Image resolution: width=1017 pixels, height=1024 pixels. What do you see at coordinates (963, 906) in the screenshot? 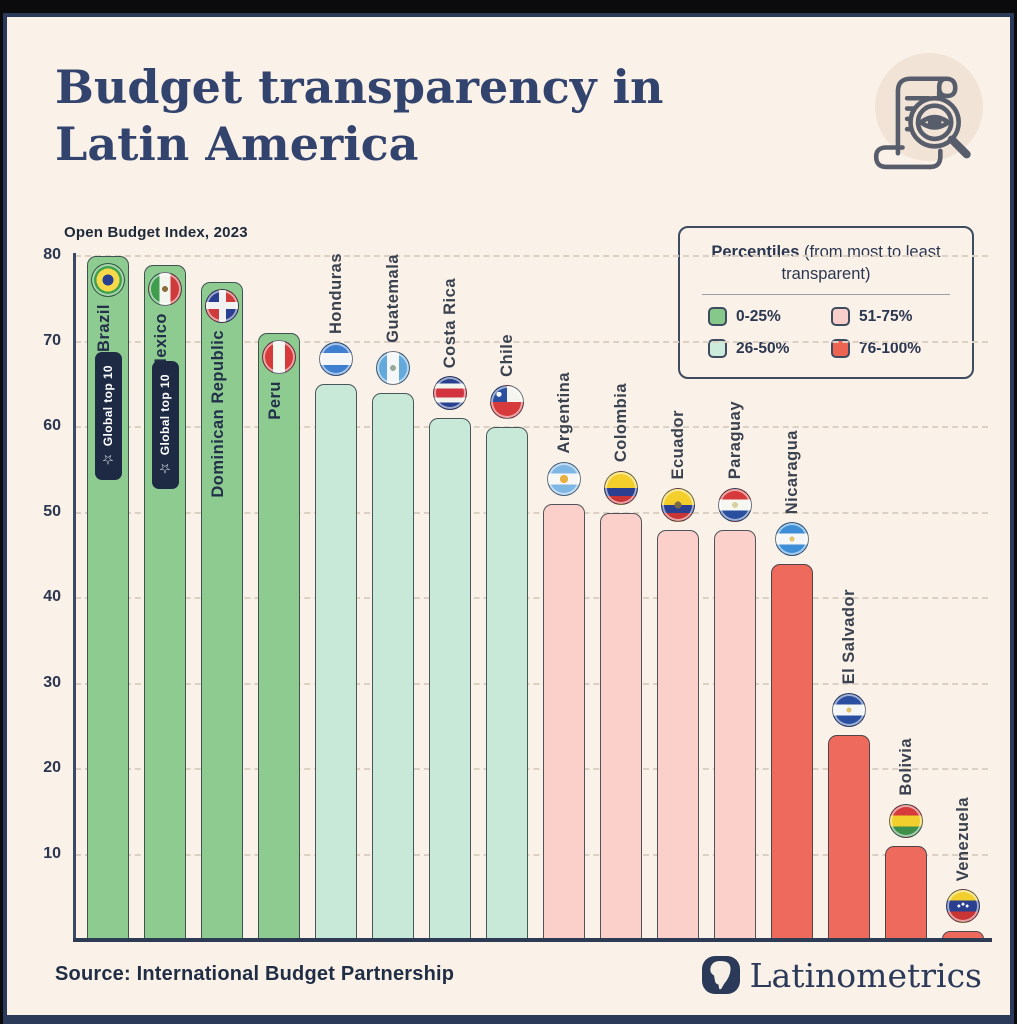
I see `venezuela-flag-icon` at bounding box center [963, 906].